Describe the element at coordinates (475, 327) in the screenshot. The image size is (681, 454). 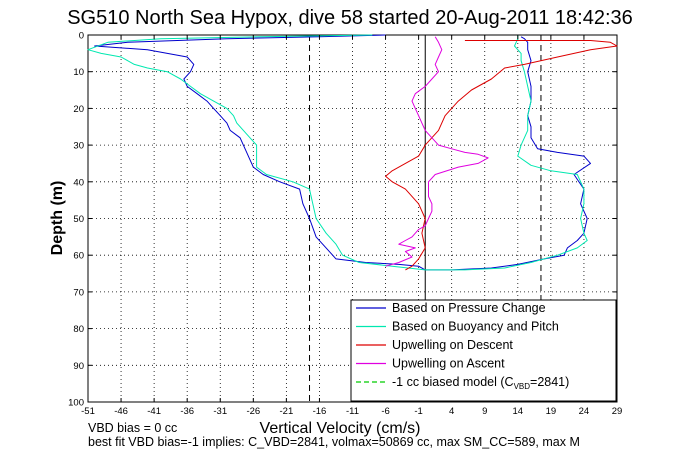
I see `legend-entry: Based on Buoyancy and Pitch` at that location.